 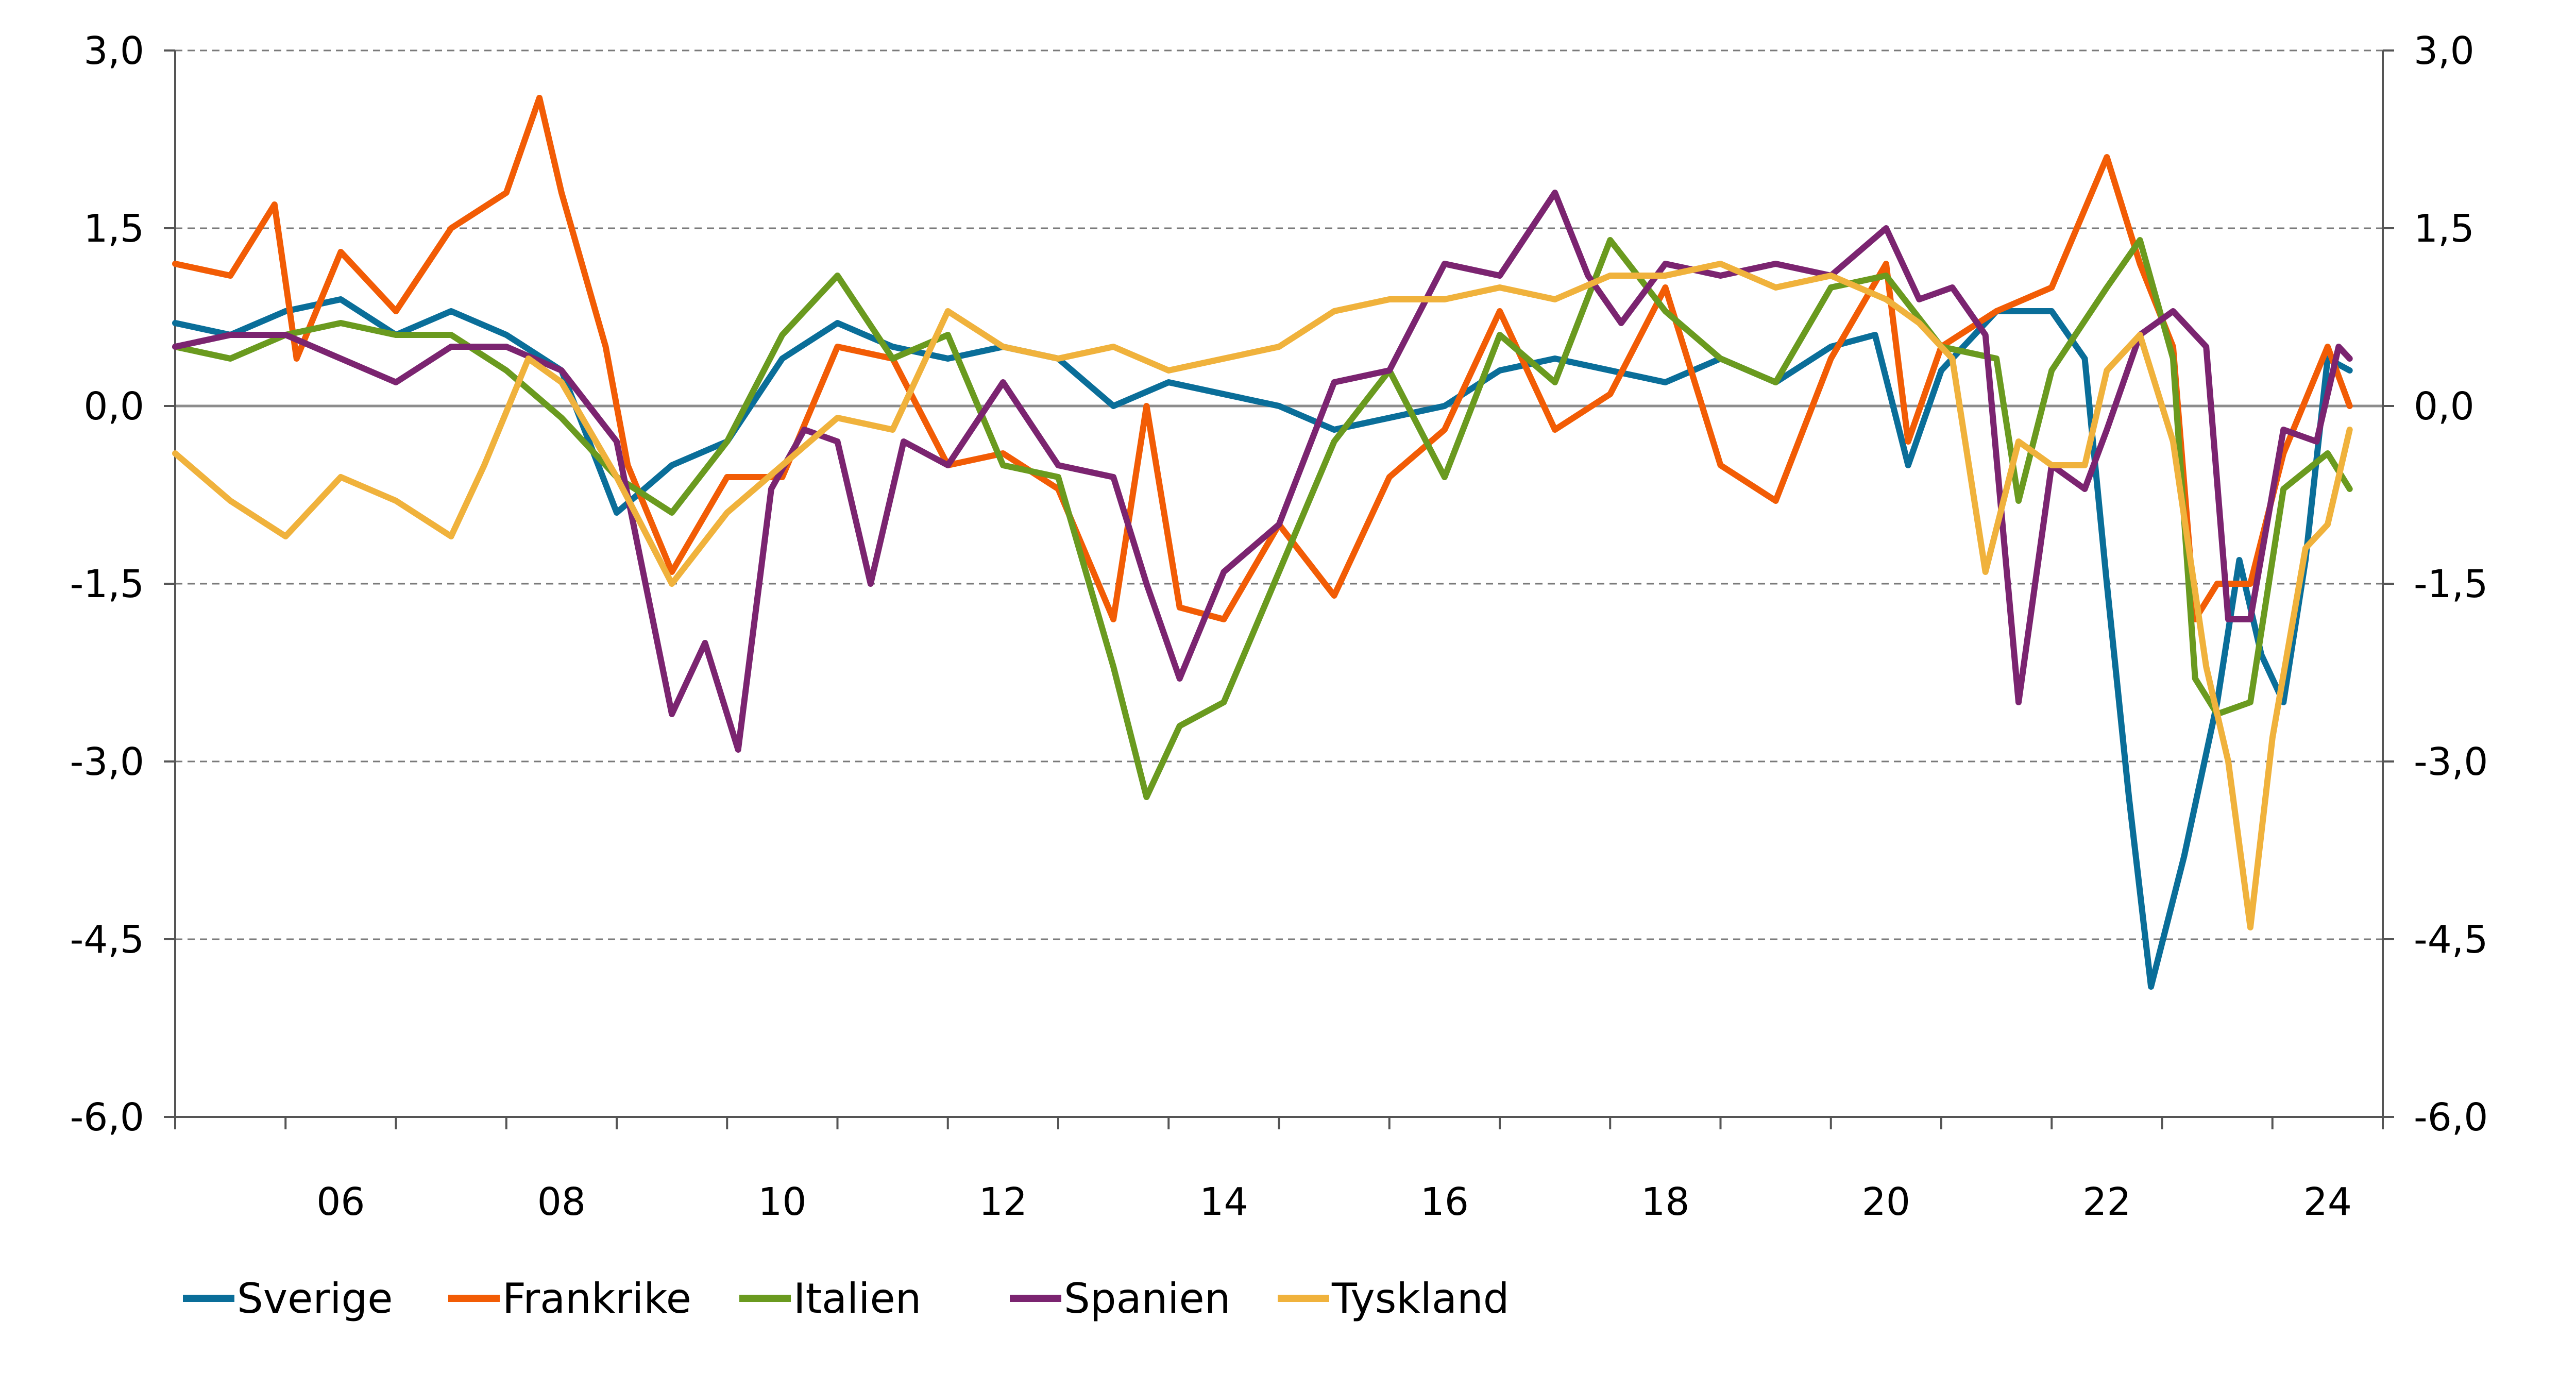 I want to click on legend-label-tyskland: Tyskland, so click(x=1420, y=1299).